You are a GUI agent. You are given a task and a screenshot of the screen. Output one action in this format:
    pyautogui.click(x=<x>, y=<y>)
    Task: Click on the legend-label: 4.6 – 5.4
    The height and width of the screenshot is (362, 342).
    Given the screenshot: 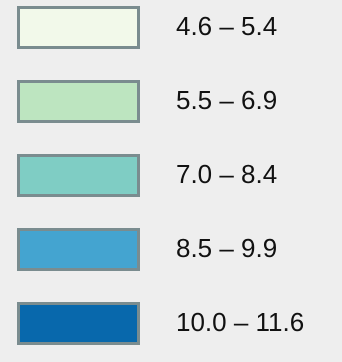 What is the action you would take?
    pyautogui.click(x=227, y=26)
    